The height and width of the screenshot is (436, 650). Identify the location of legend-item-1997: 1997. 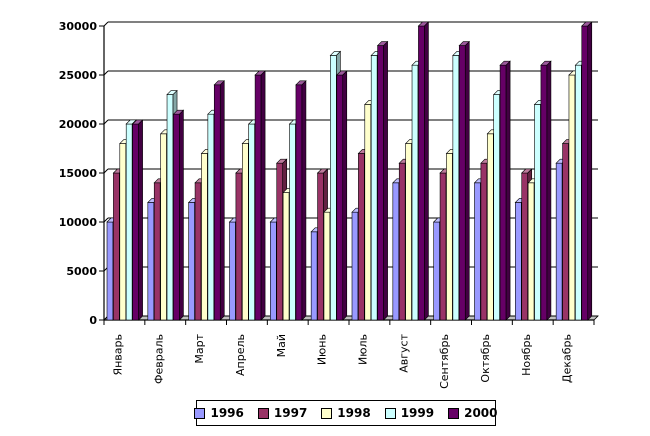
(282, 413).